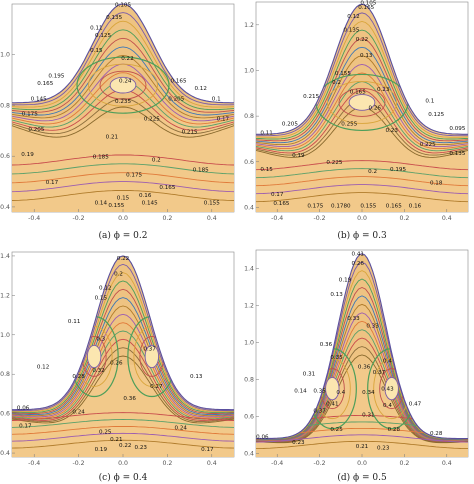  I want to click on x-tick-label: 0.2, so click(167, 463).